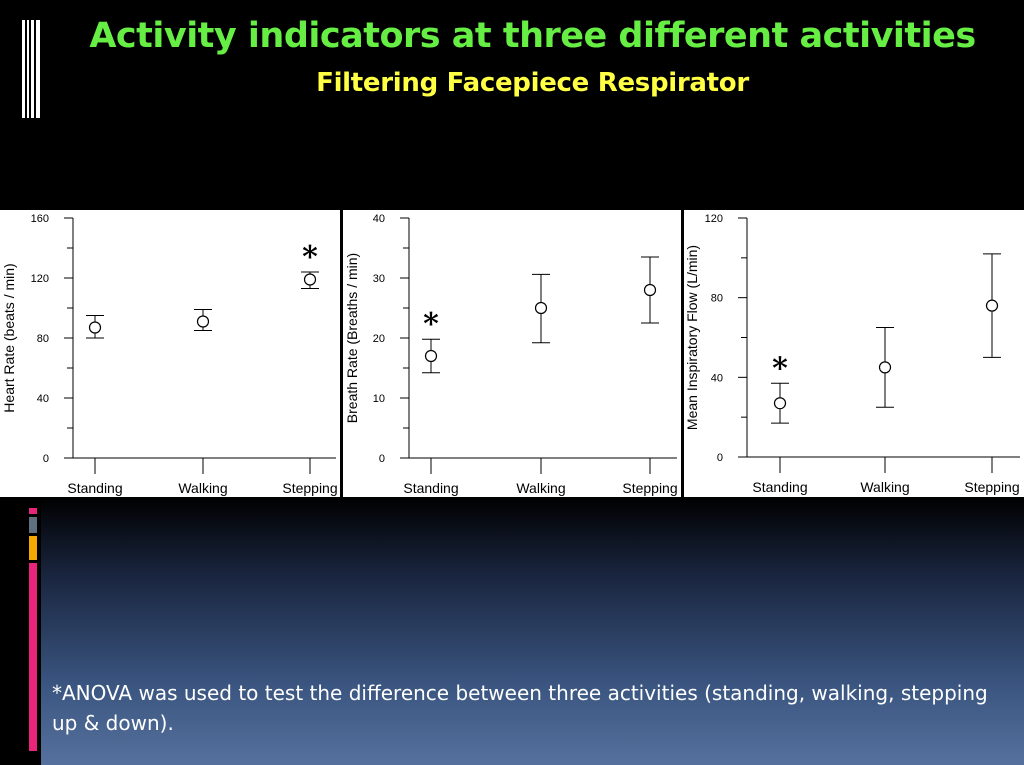 The height and width of the screenshot is (765, 1024). What do you see at coordinates (40, 219) in the screenshot?
I see `y-tick-label: 160` at bounding box center [40, 219].